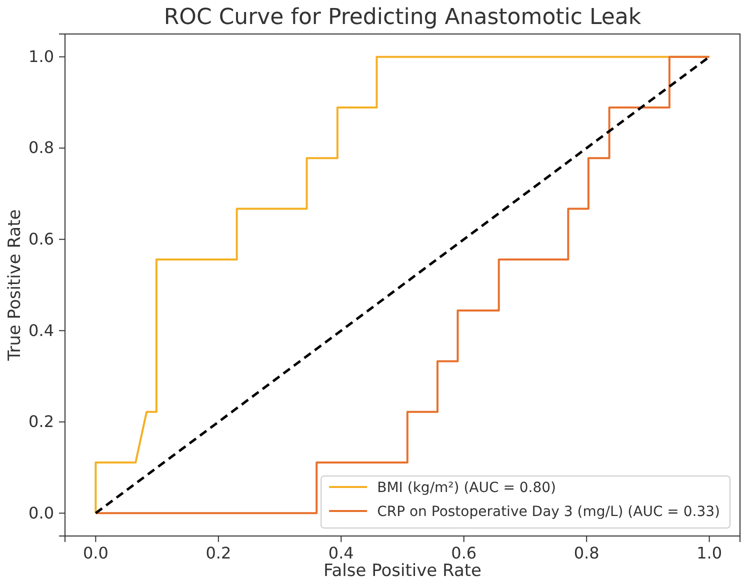 The image size is (750, 582). I want to click on y-tick-label: 0.8, so click(41, 148).